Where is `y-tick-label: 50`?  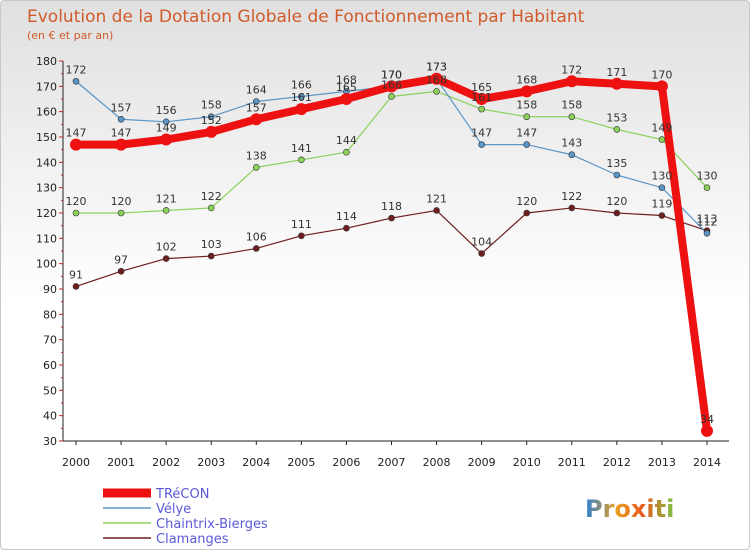
y-tick-label: 50 is located at coordinates (50, 390).